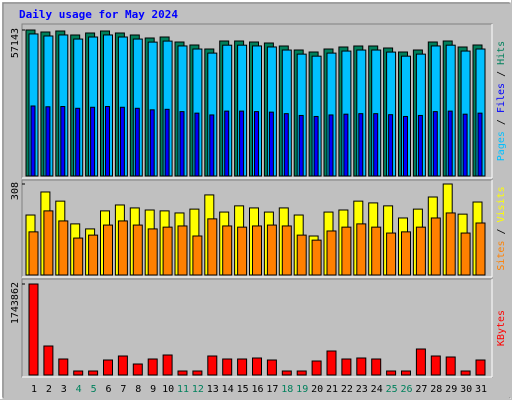 Image resolution: width=512 pixels, height=400 pixels. I want to click on x-tick-label: 5, so click(94, 389).